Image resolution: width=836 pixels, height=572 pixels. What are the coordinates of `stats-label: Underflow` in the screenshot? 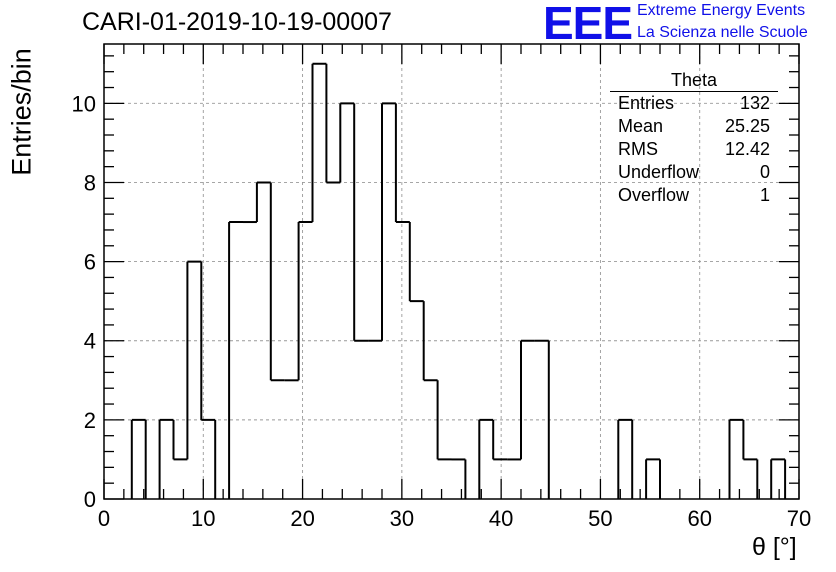 It's located at (659, 172).